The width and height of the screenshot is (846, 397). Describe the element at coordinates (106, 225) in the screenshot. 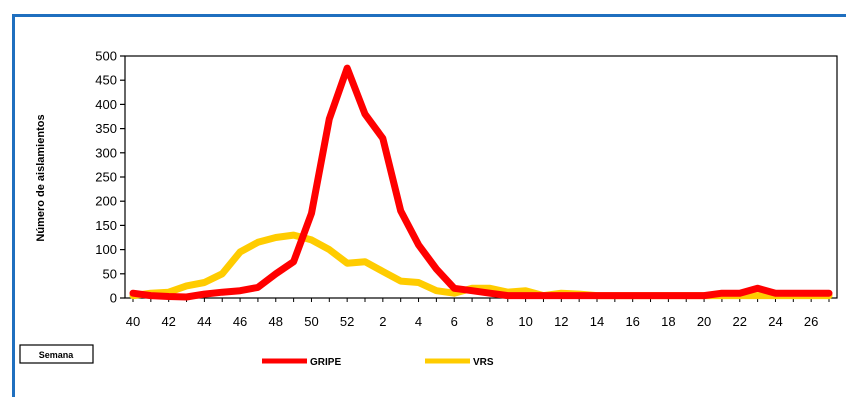

I see `y-tick-label: 150` at that location.